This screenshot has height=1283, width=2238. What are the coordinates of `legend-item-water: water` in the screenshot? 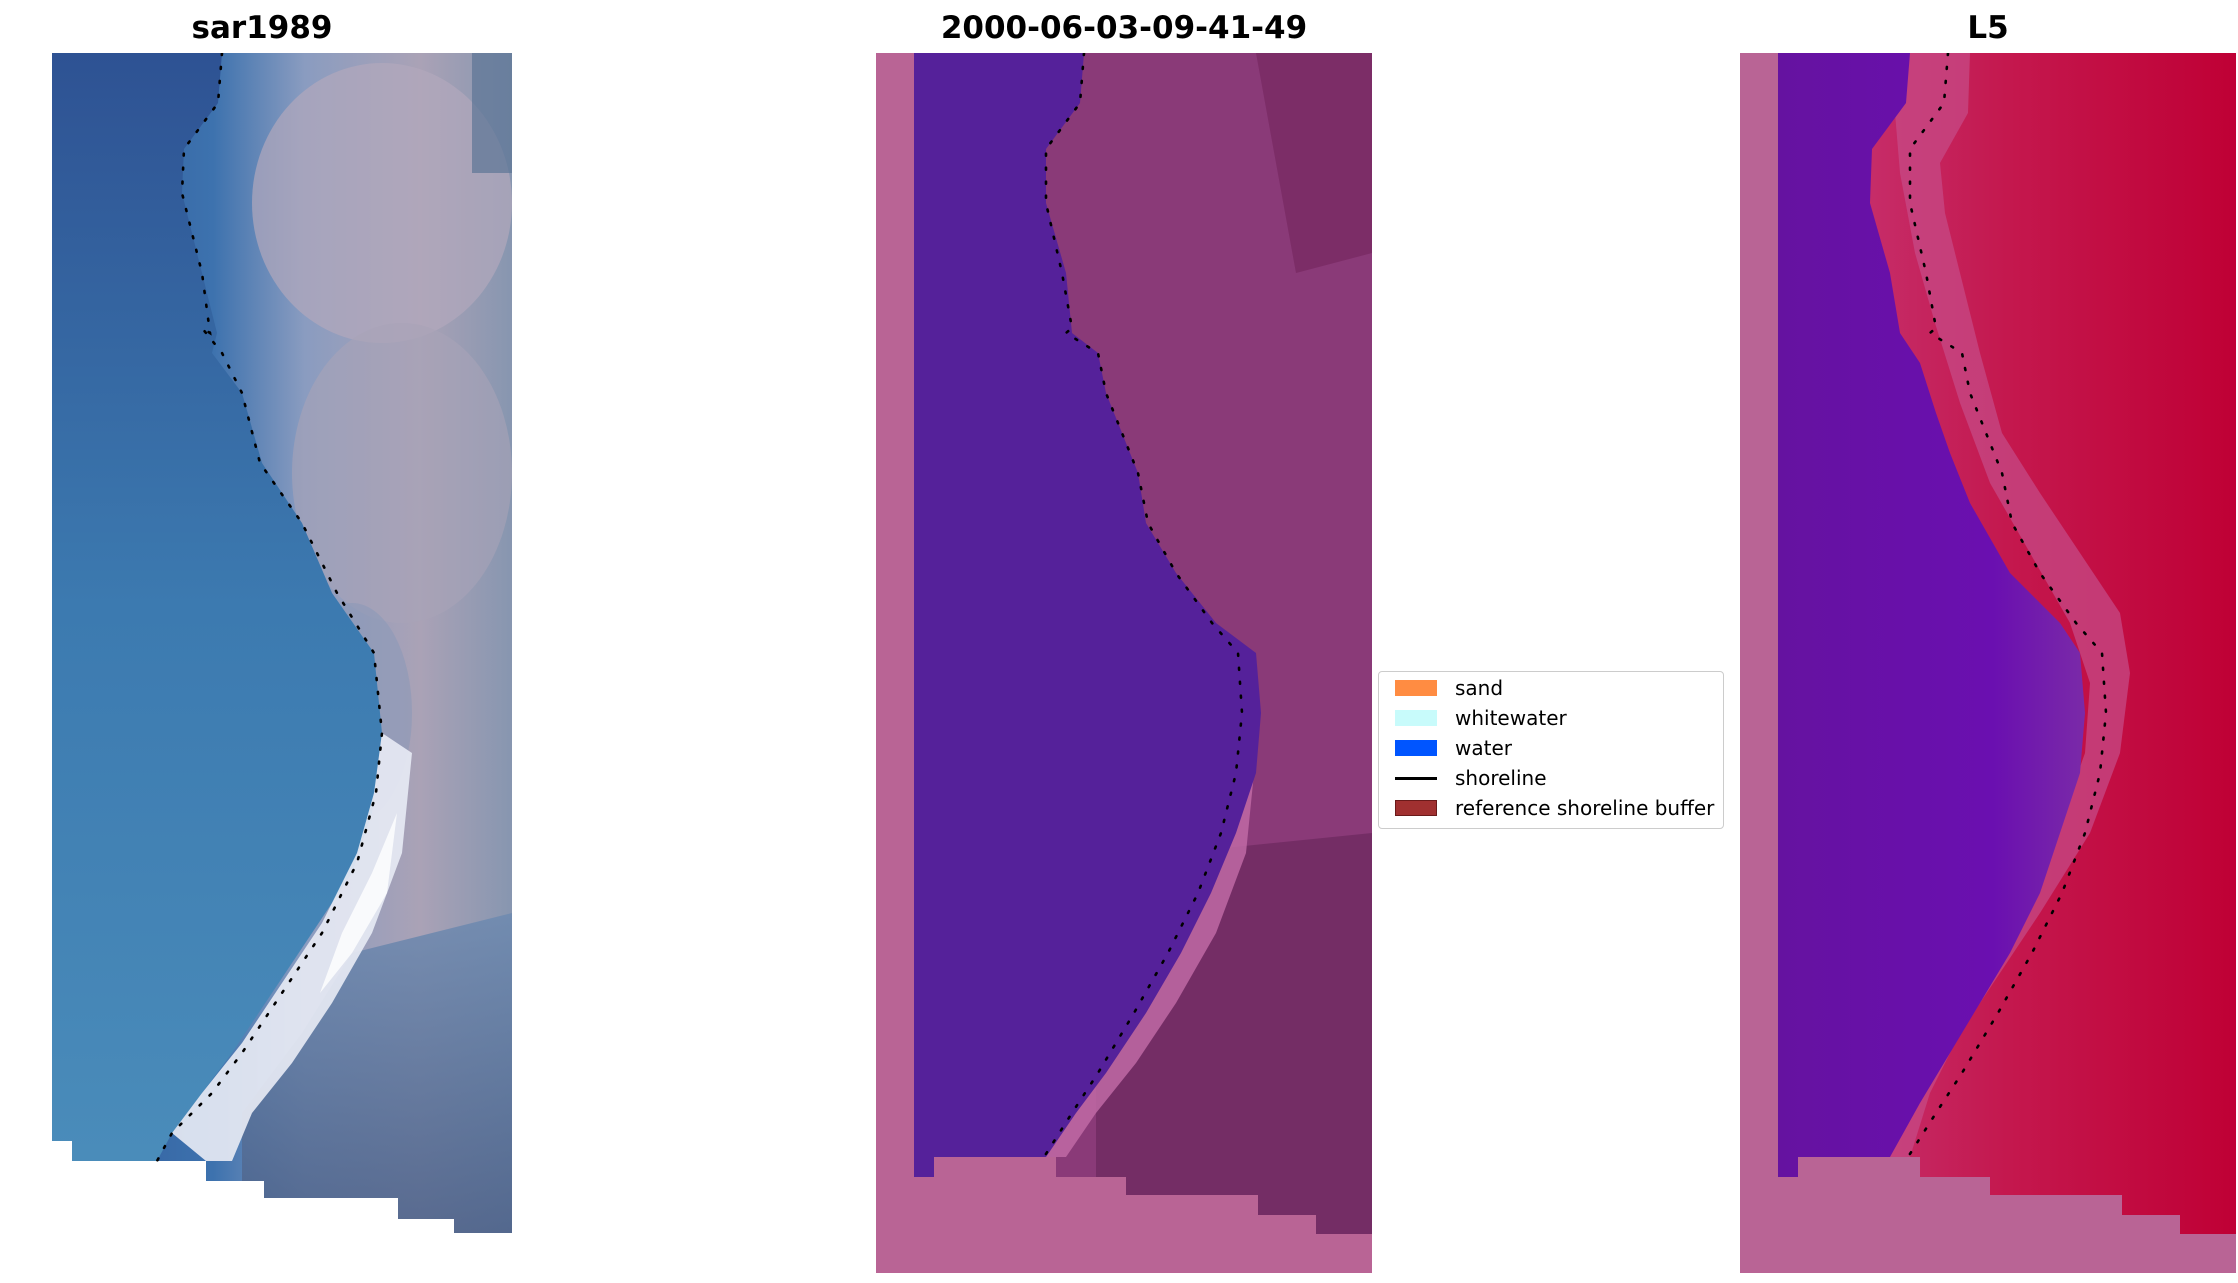 It's located at (1552, 748).